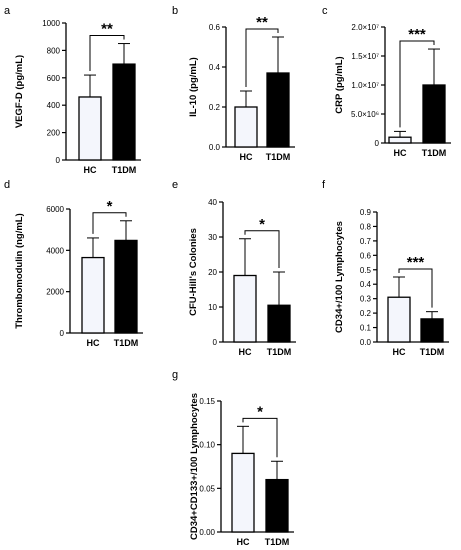  What do you see at coordinates (175, 375) in the screenshot?
I see `panel-letter: g` at bounding box center [175, 375].